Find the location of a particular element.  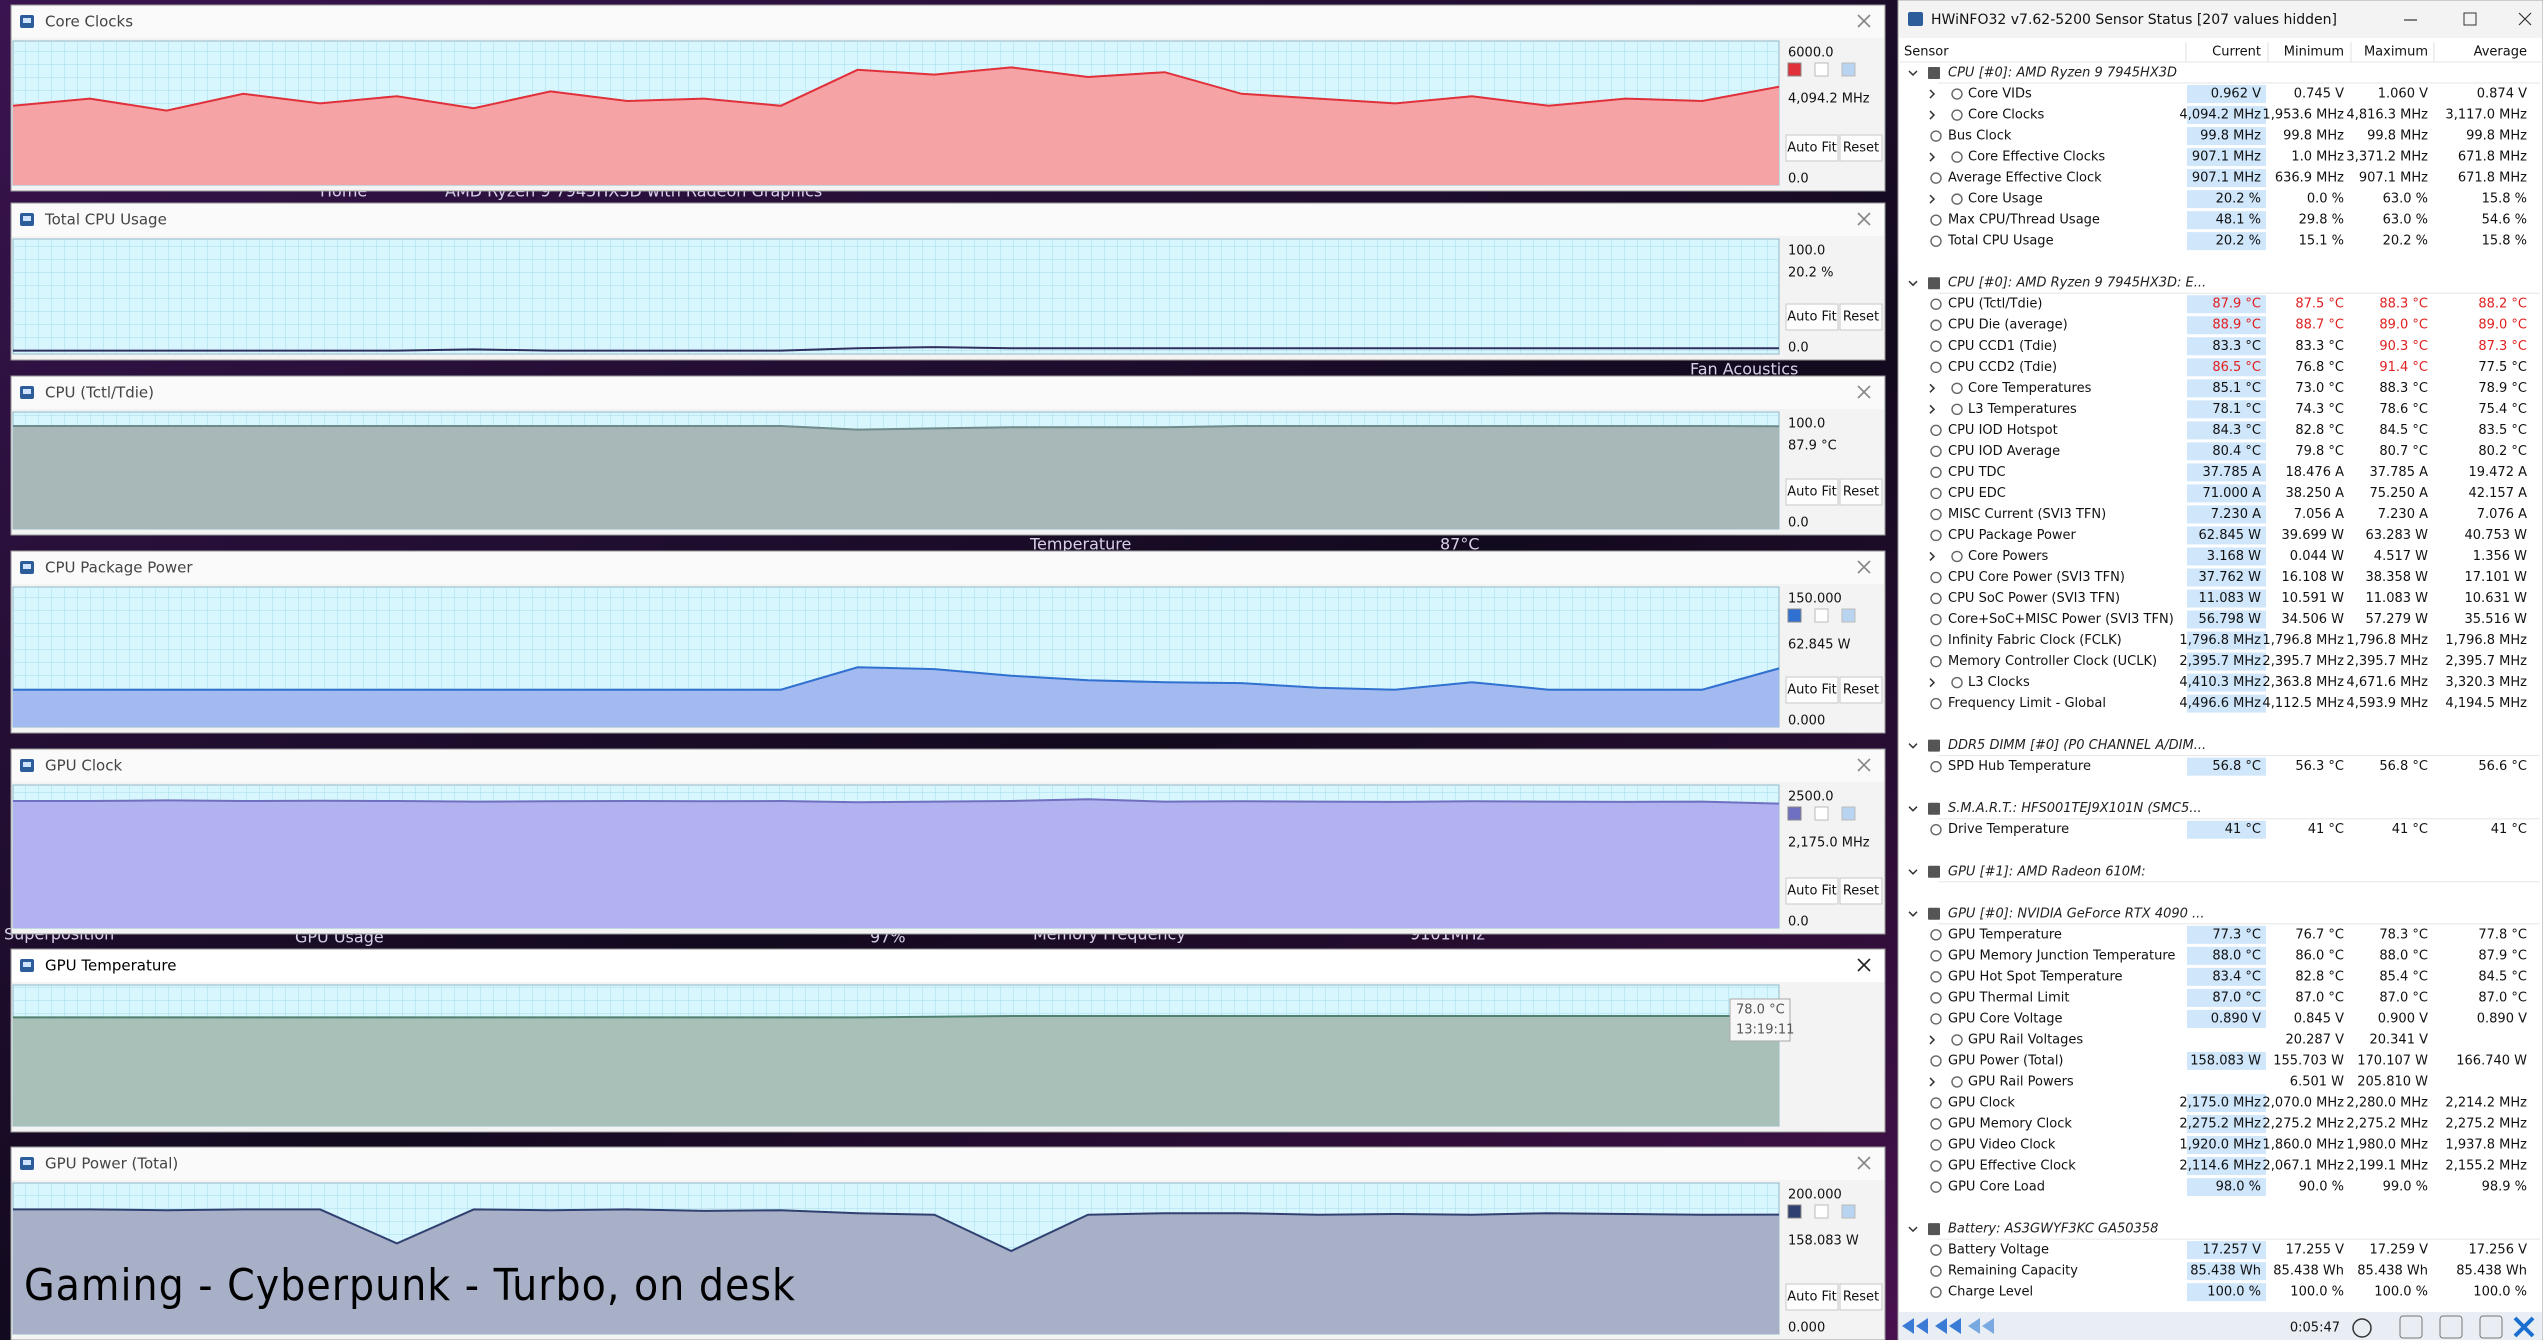

auto-fit-label: Auto Fit is located at coordinates (1812, 148).